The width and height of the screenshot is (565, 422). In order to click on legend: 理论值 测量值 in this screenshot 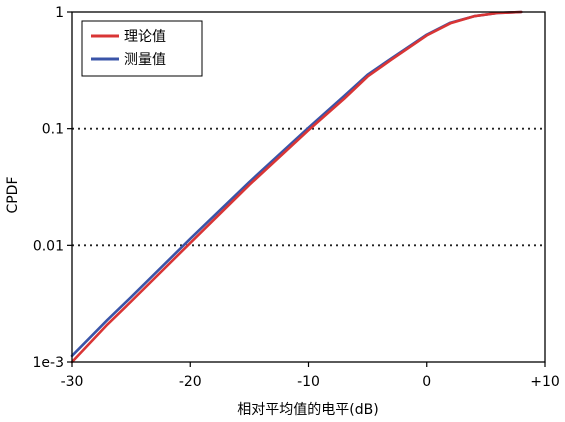, I will do `click(142, 48)`.